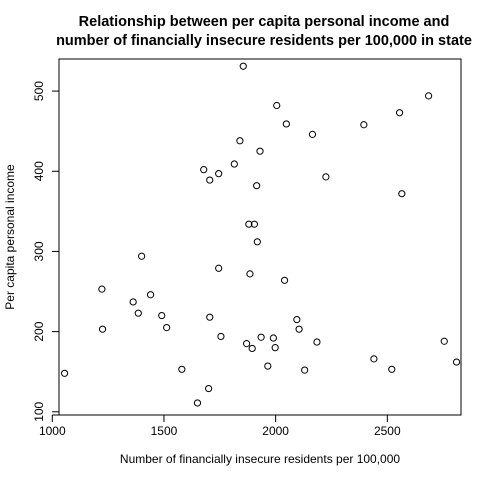 Image resolution: width=480 pixels, height=480 pixels. Describe the element at coordinates (39, 251) in the screenshot. I see `y-tick-label: 300` at that location.